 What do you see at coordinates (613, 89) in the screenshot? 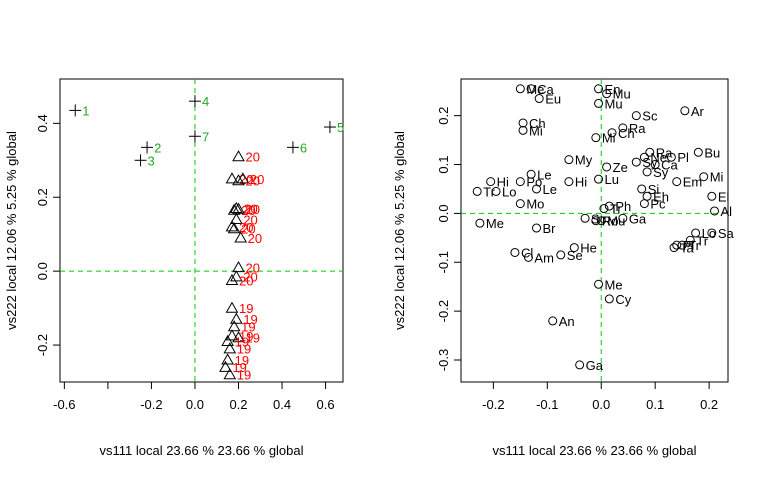
I see `point-label: En` at bounding box center [613, 89].